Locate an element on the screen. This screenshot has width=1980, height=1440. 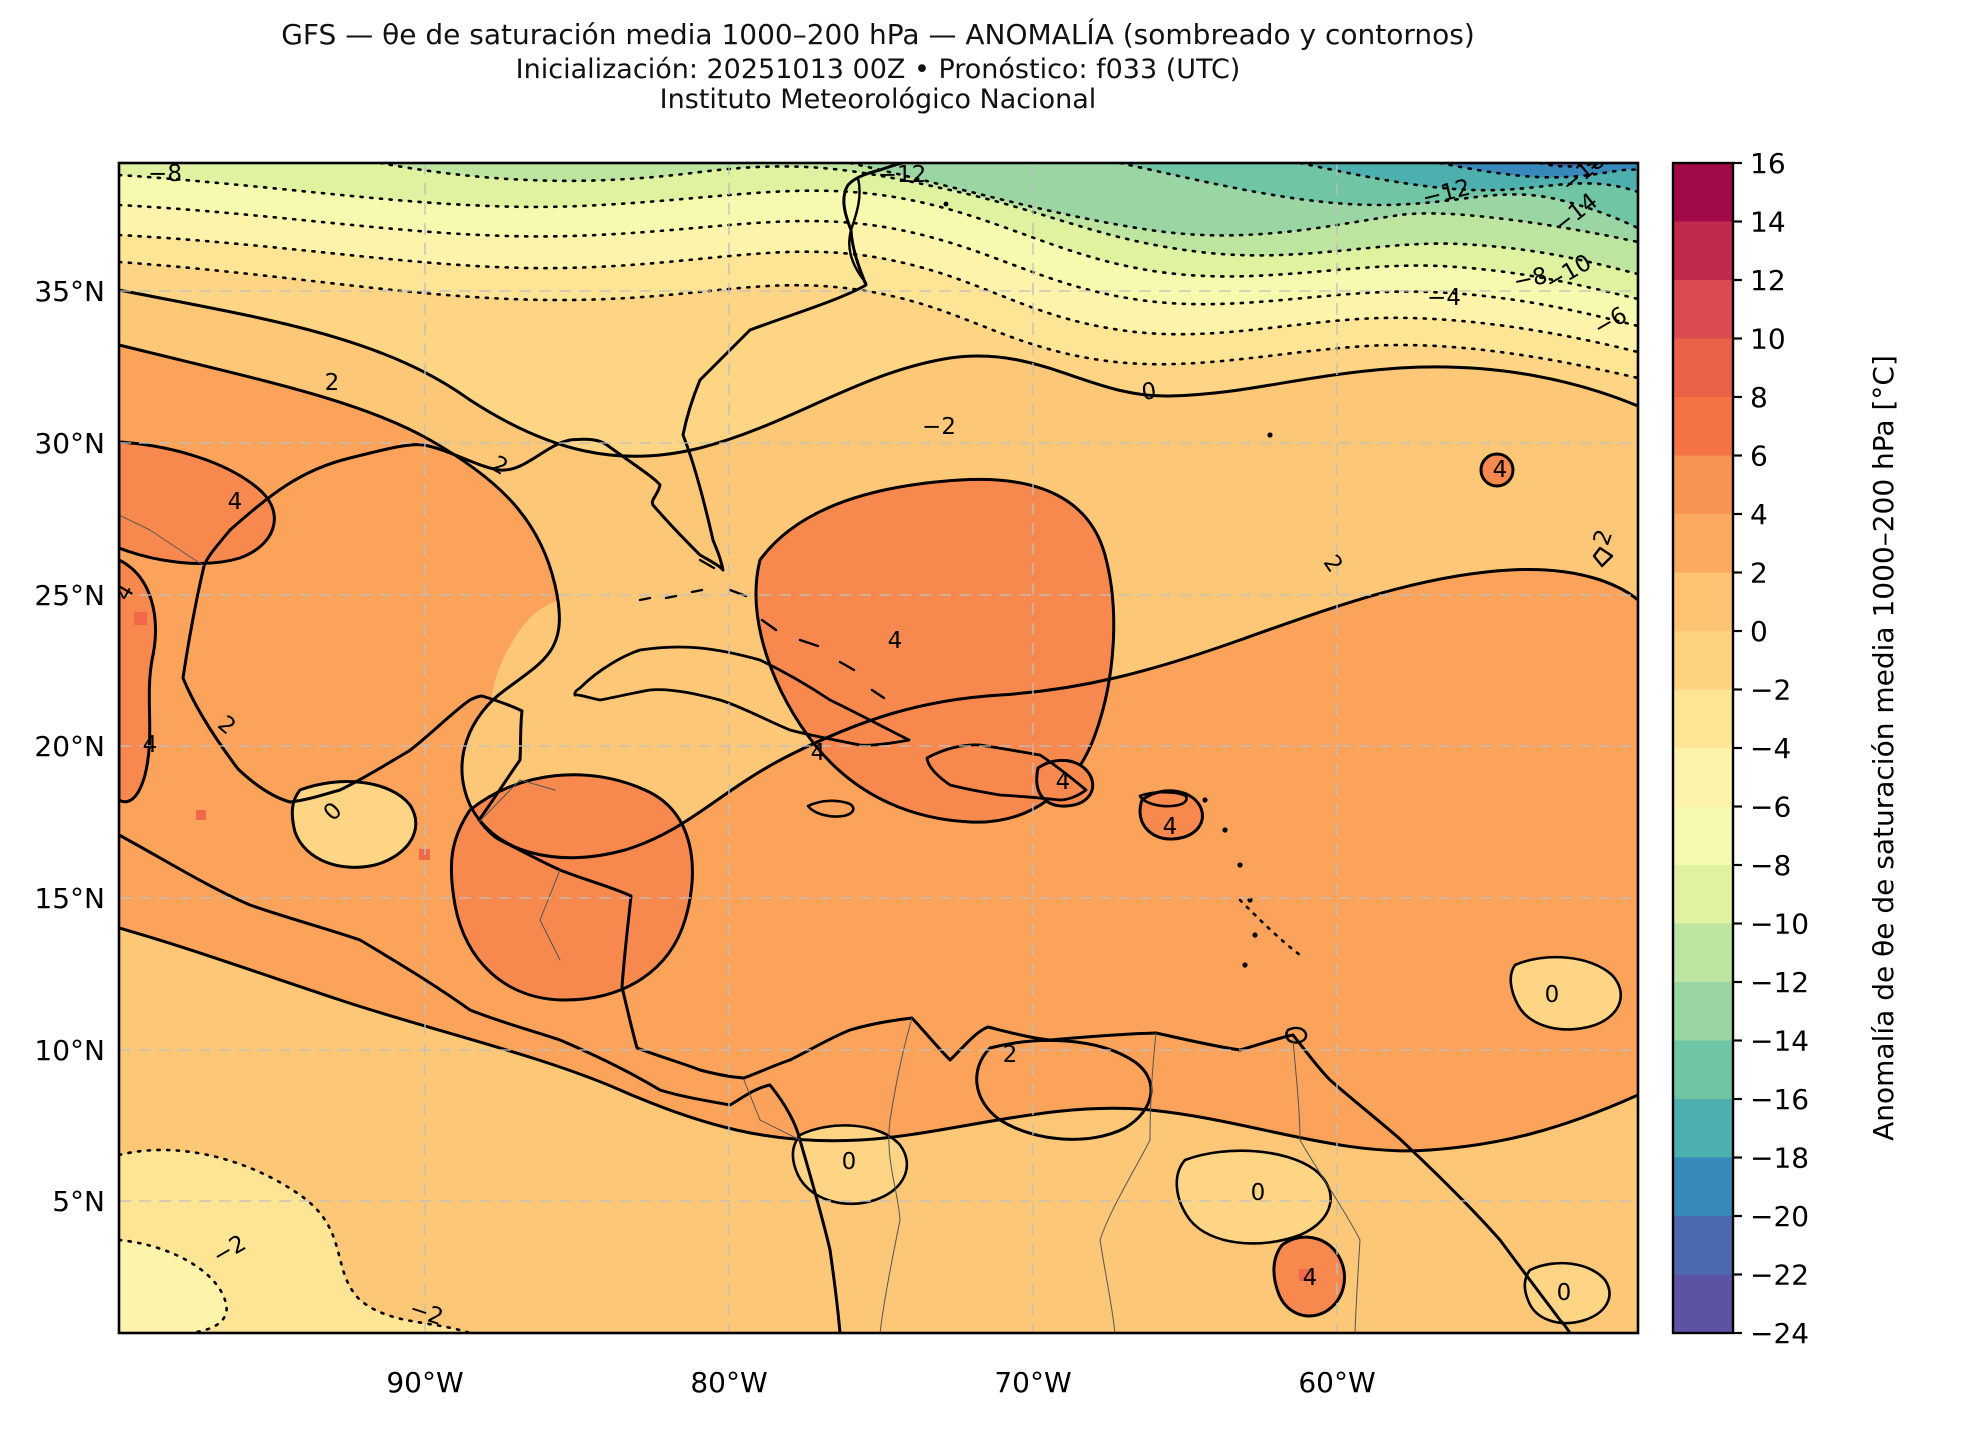
y-tick-label: 10°N is located at coordinates (69, 1050).